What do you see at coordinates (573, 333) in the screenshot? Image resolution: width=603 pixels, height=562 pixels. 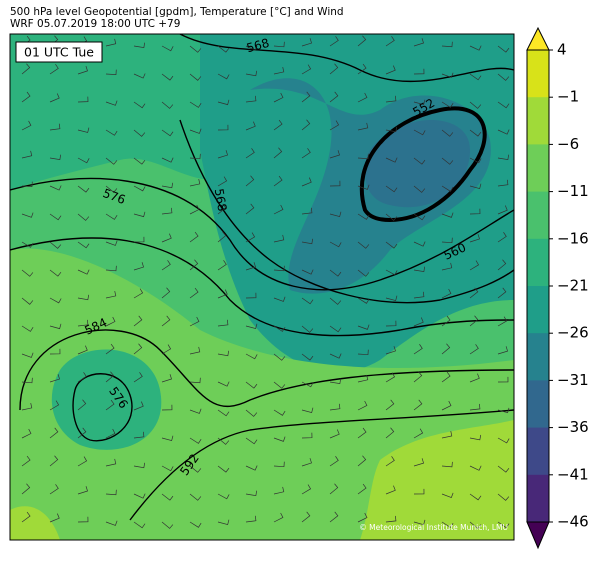 I see `colorbar-label: −26` at bounding box center [573, 333].